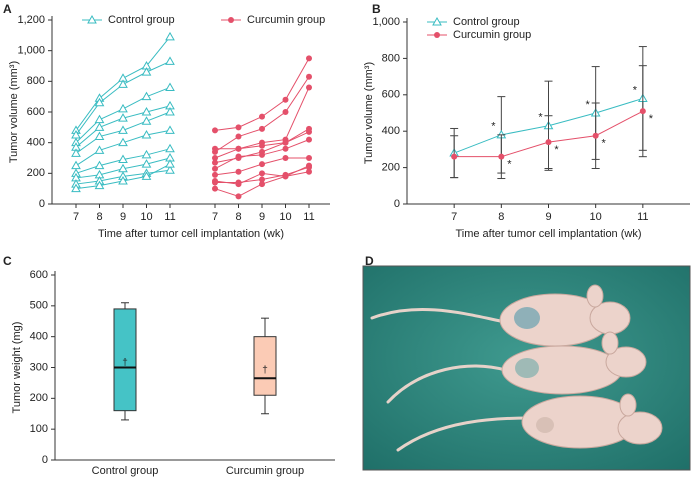  What do you see at coordinates (39, 306) in the screenshot?
I see `y-tick-label: 500` at bounding box center [39, 306].